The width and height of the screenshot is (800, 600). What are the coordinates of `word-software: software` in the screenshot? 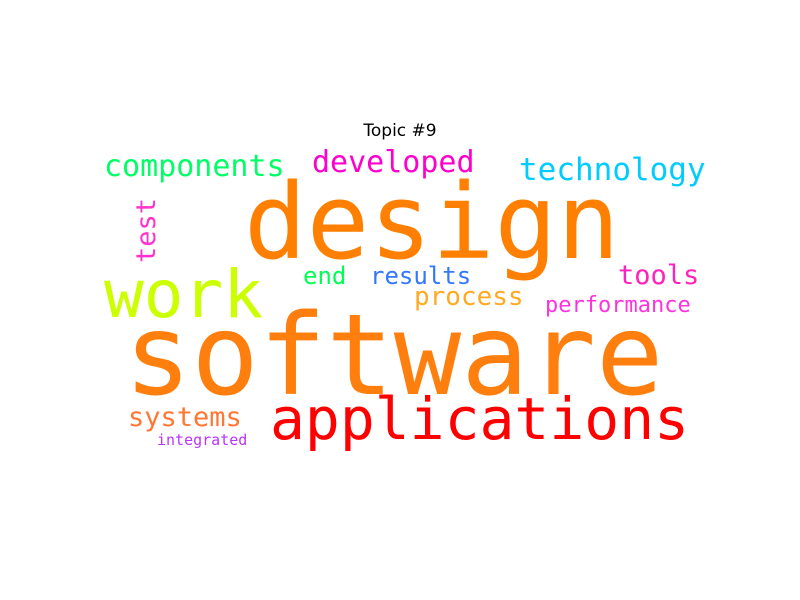 It's located at (394, 356).